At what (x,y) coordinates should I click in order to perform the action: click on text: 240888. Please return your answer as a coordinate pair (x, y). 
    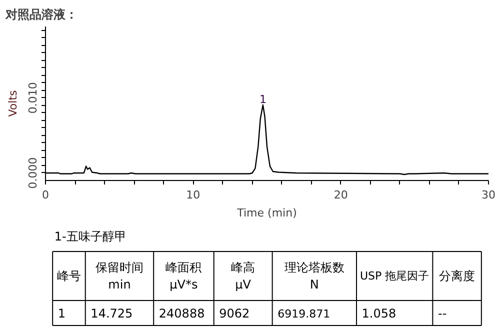
    Looking at the image, I should click on (181, 313).